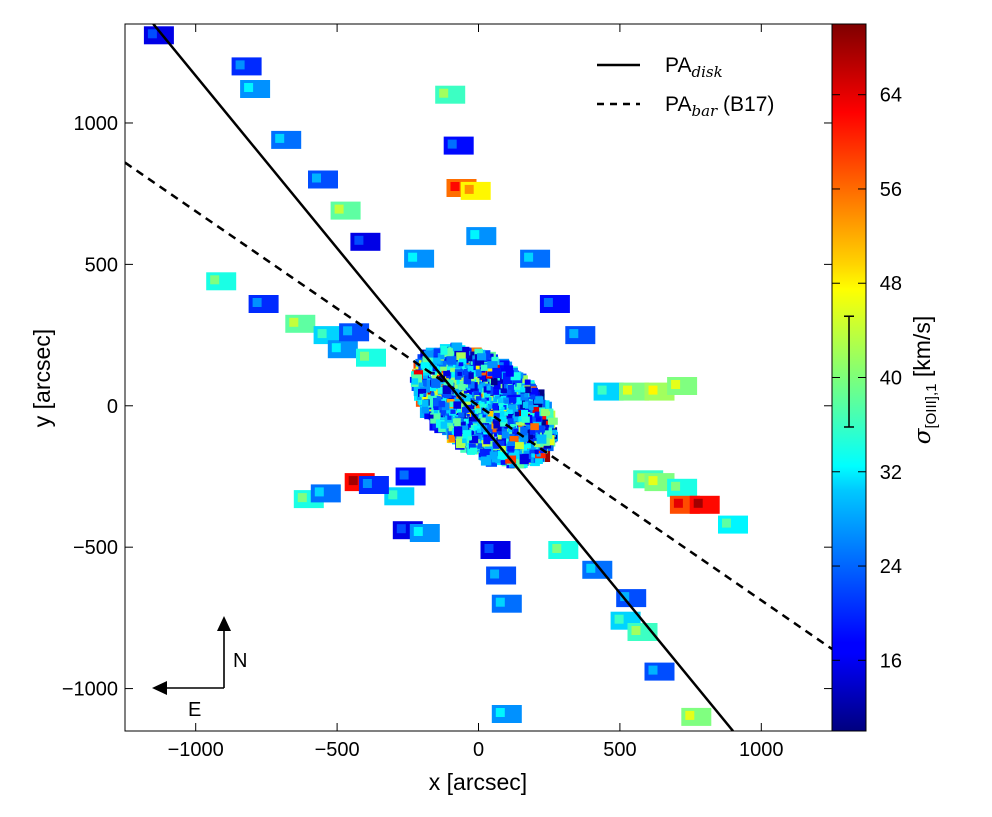 The image size is (992, 817). I want to click on x-tick-label: −1000, so click(196, 750).